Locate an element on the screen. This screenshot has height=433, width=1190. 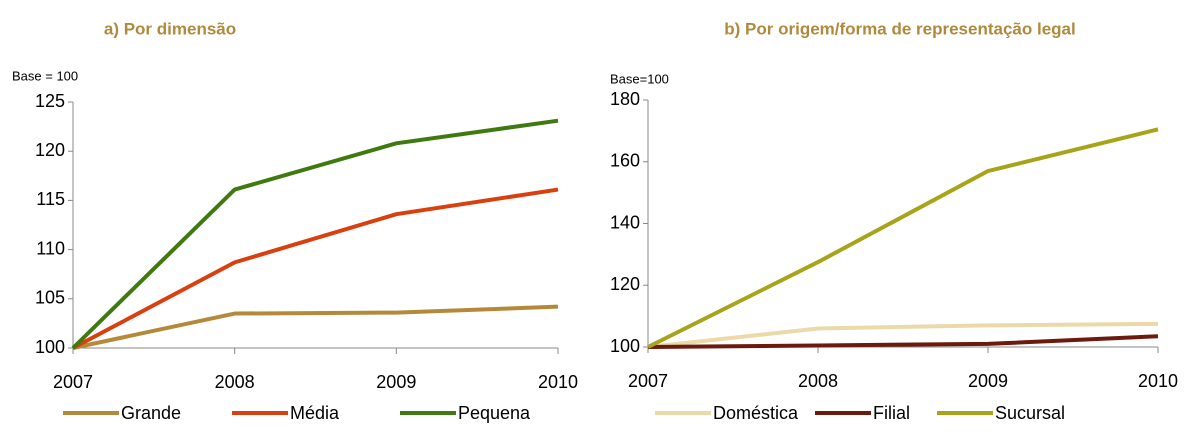
y-tick-label: 125 is located at coordinates (50, 101).